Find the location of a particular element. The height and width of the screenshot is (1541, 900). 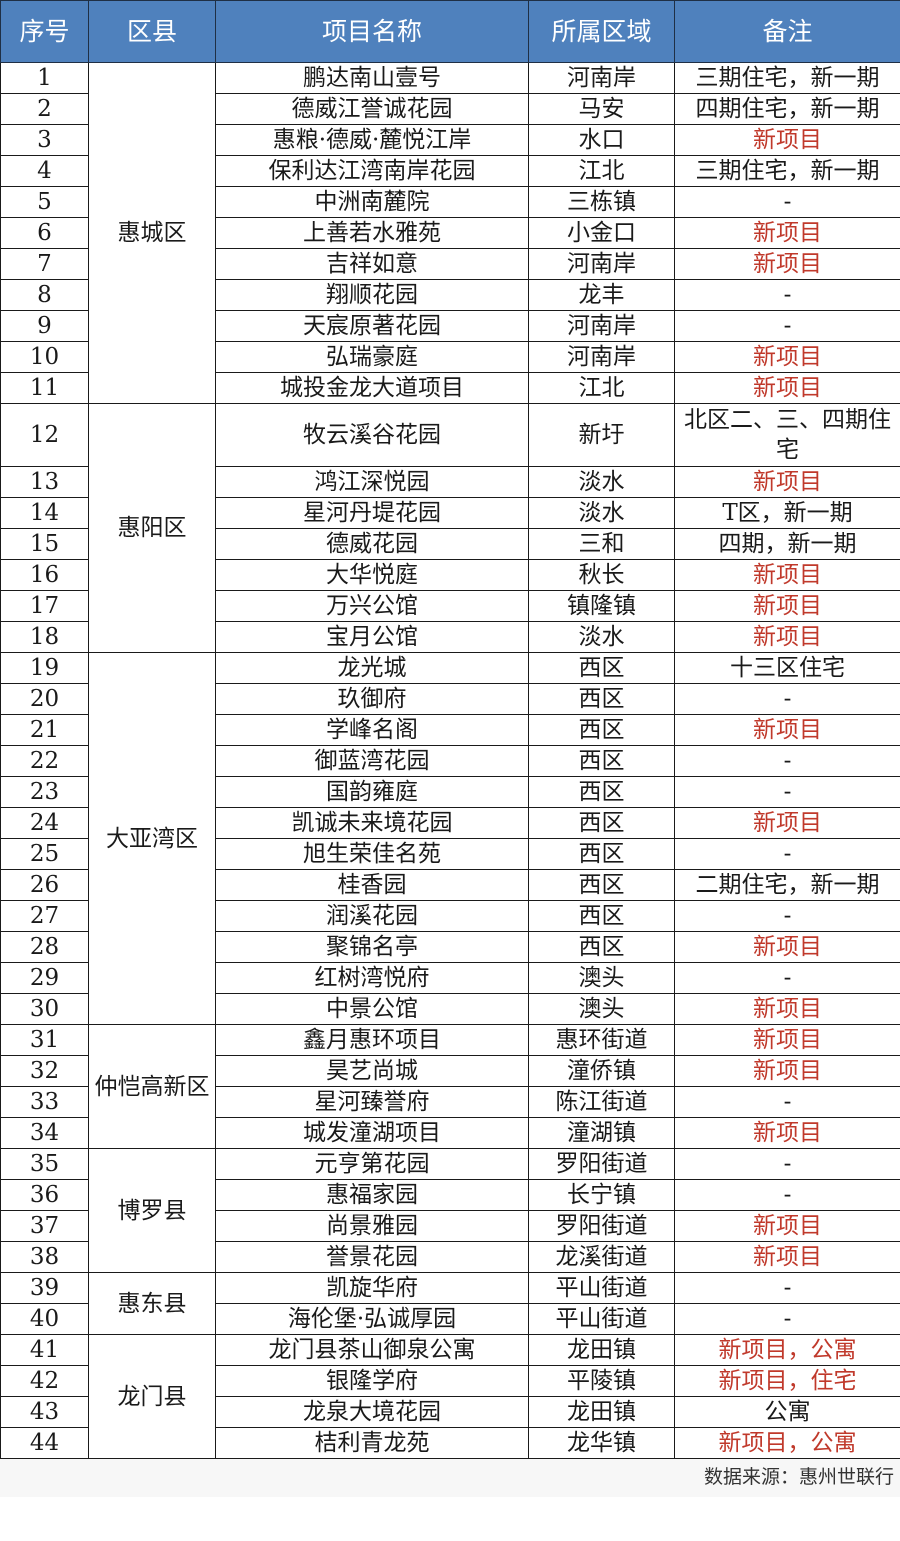

table-row: 34 城发潼湖项目 潼湖镇 新项目 is located at coordinates (450, 1133).